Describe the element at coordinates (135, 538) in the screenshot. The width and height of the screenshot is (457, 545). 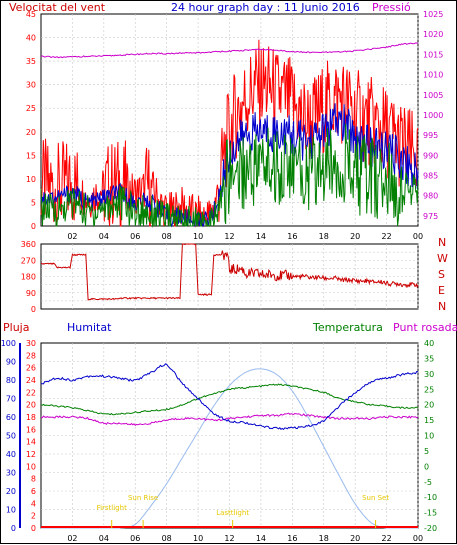
I see `weather-x-tick-label: 06` at that location.